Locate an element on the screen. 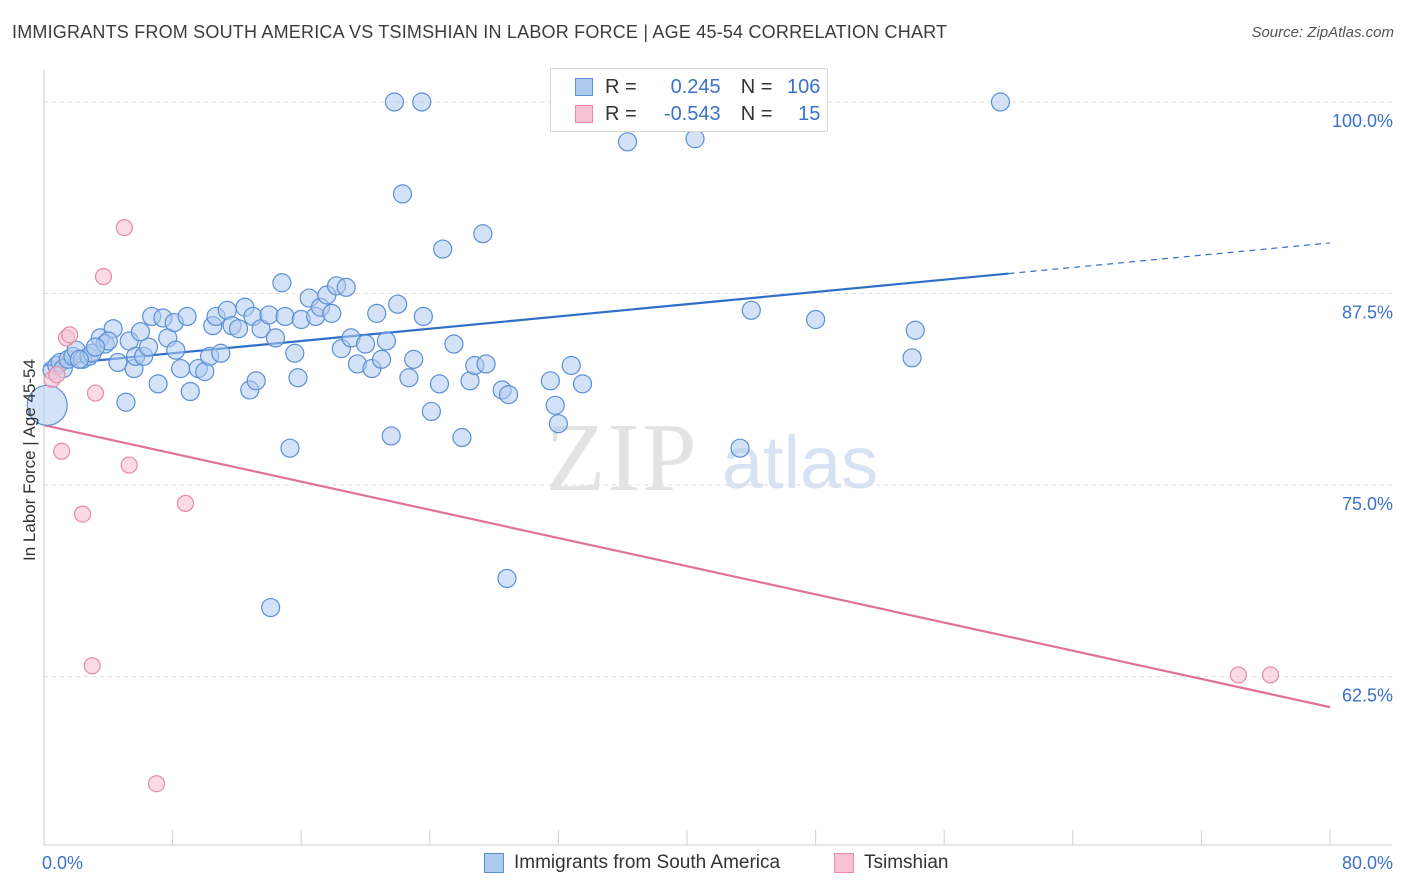 Image resolution: width=1406 pixels, height=892 pixels. watermark: ZIP atlas is located at coordinates (712, 458).